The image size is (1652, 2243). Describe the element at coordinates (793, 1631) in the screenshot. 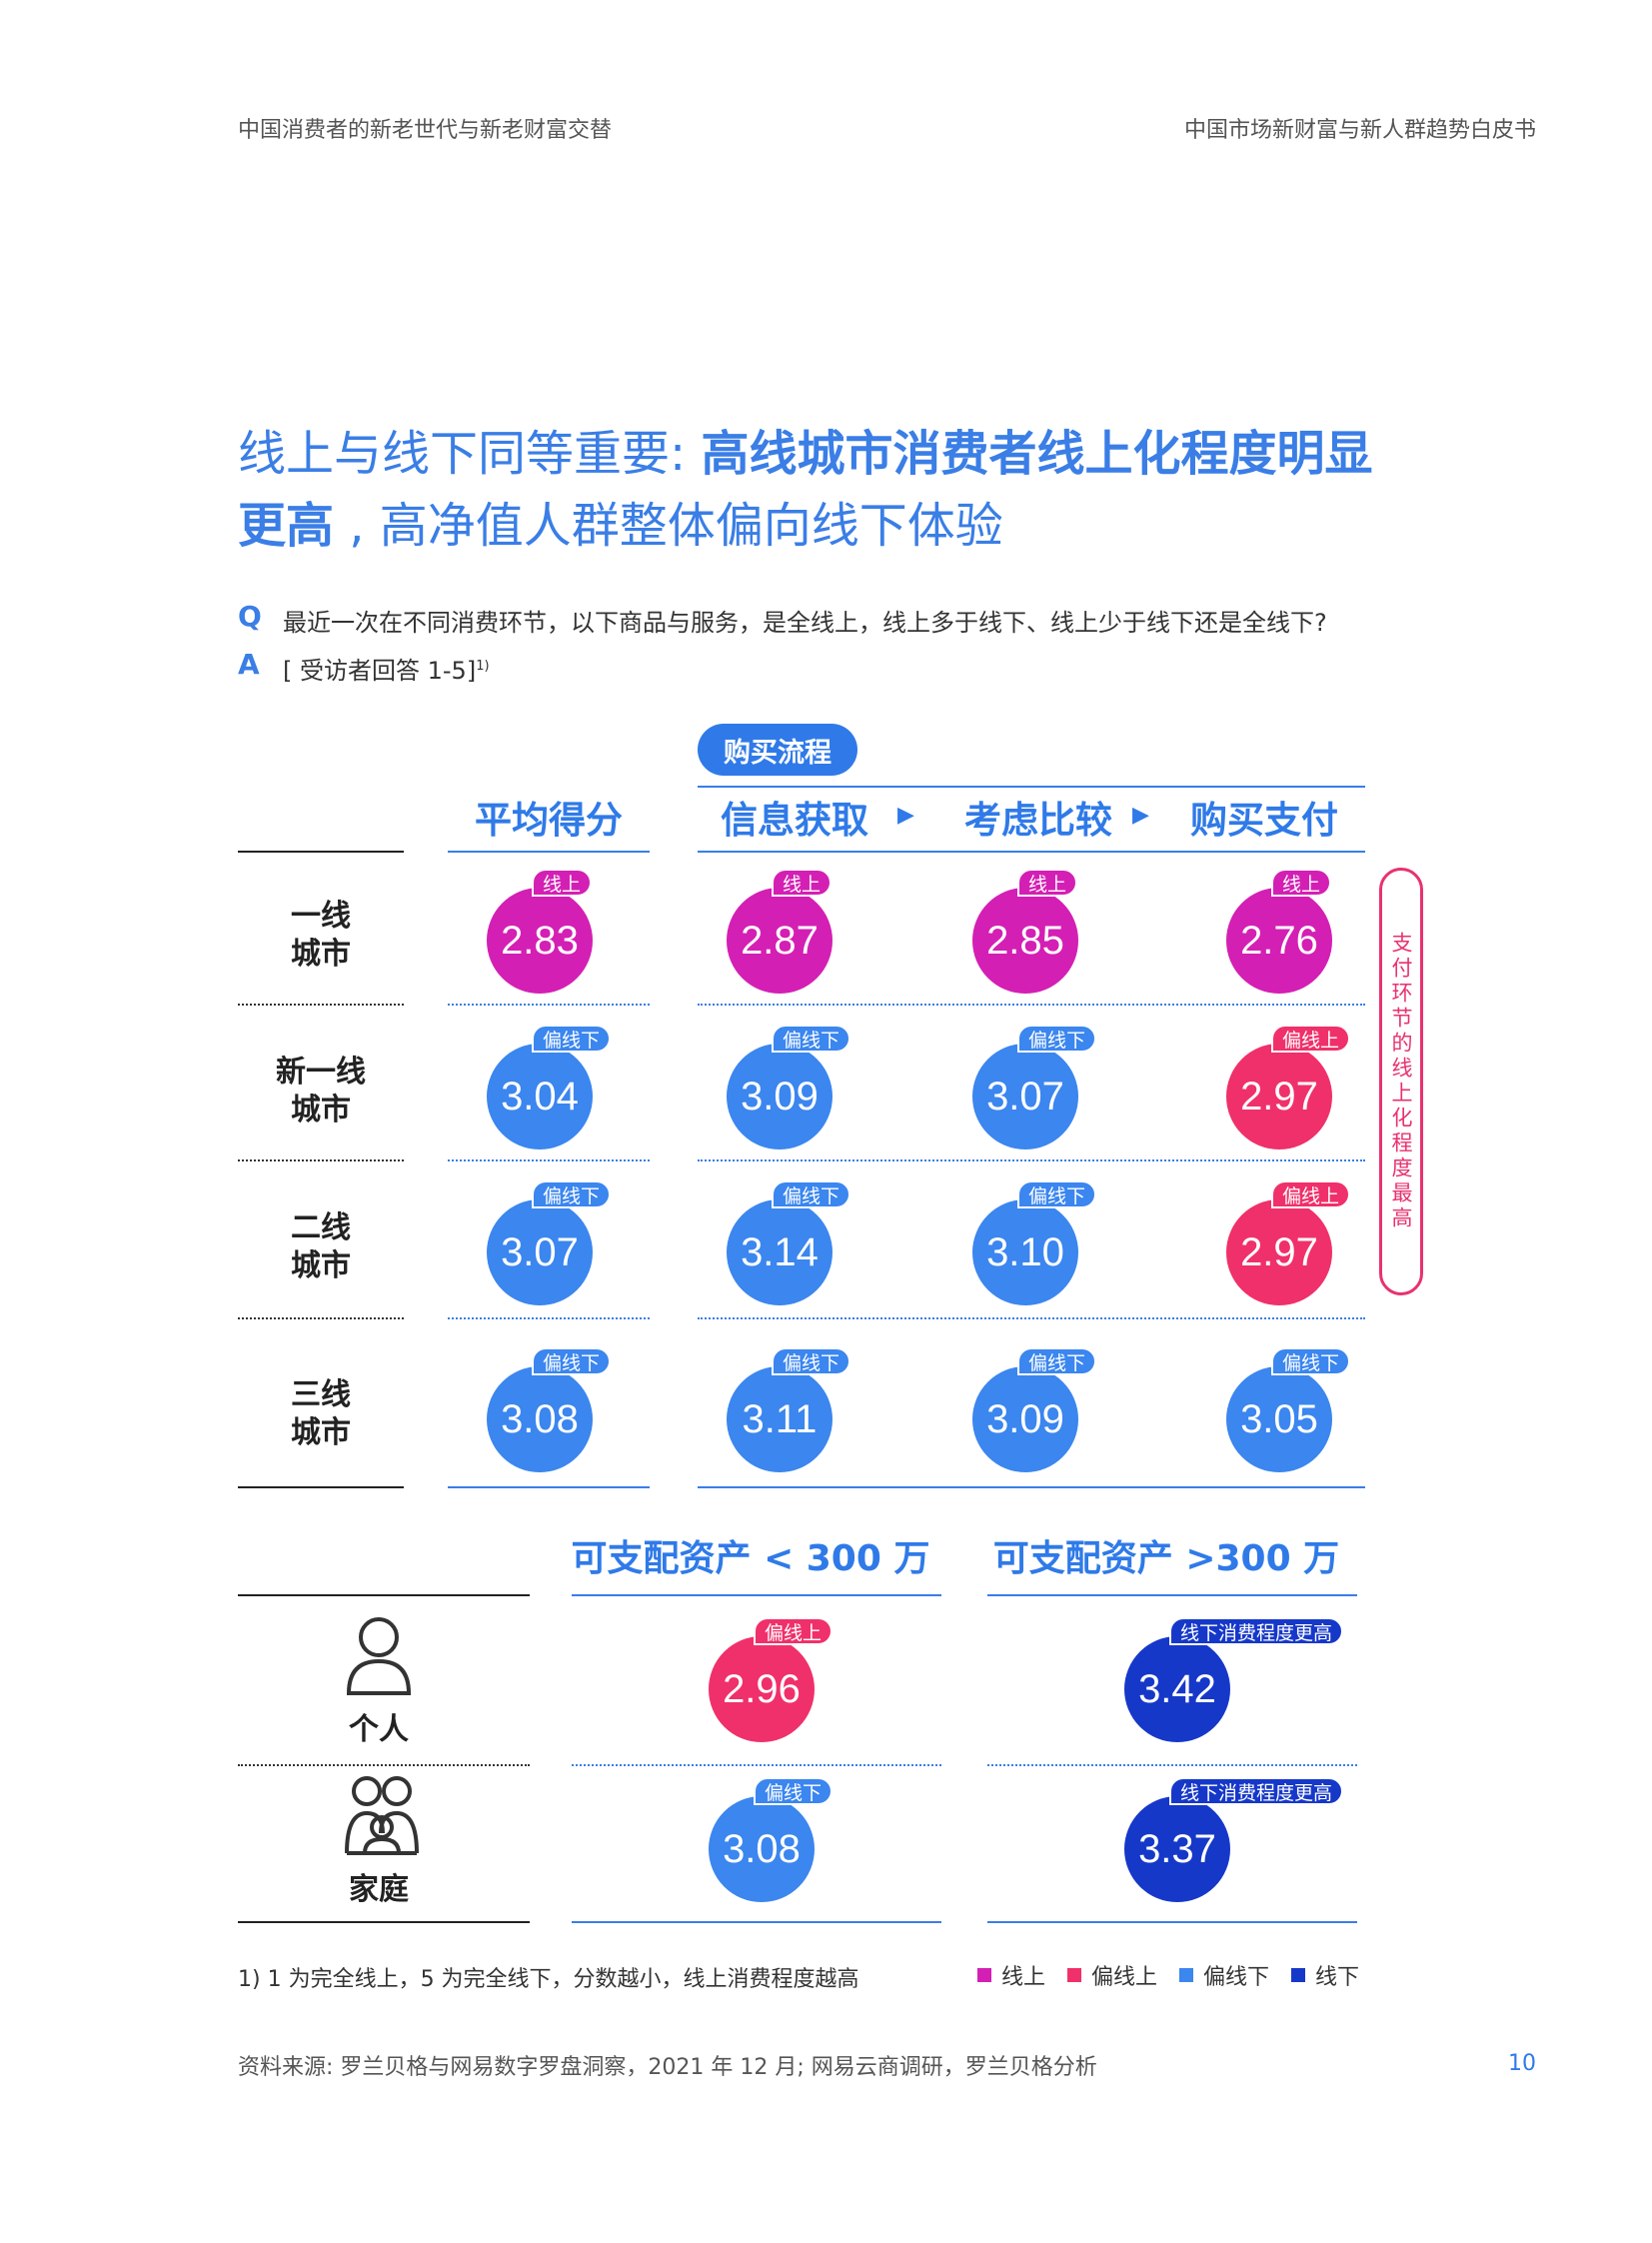

I see `asset-cell-tag: 偏线上` at that location.